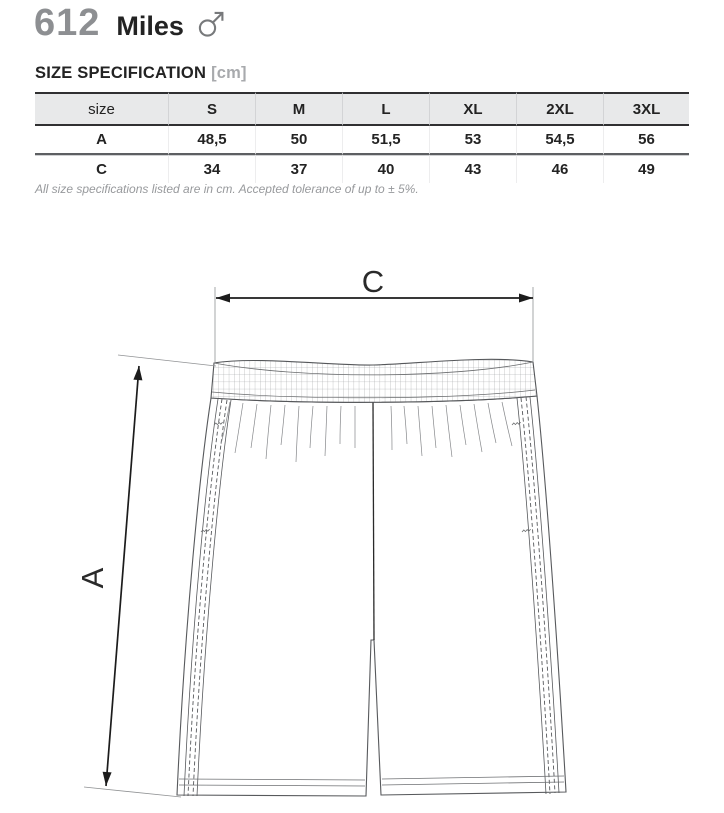  What do you see at coordinates (385, 140) in the screenshot?
I see `size-cell: 51,5` at bounding box center [385, 140].